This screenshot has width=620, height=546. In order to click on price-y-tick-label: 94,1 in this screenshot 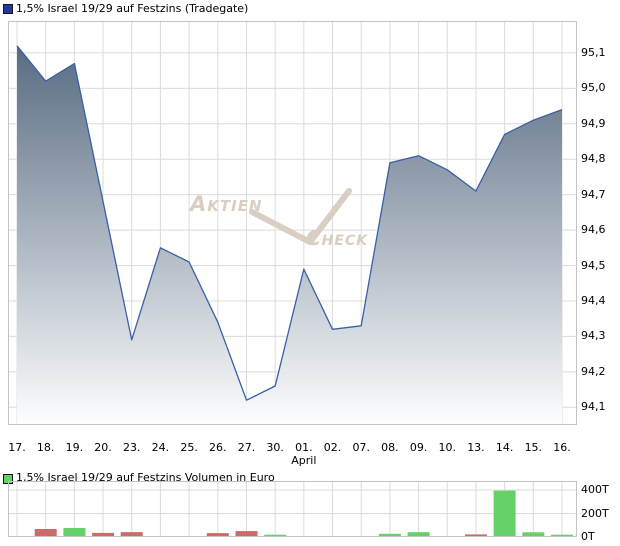, I will do `click(593, 407)`.